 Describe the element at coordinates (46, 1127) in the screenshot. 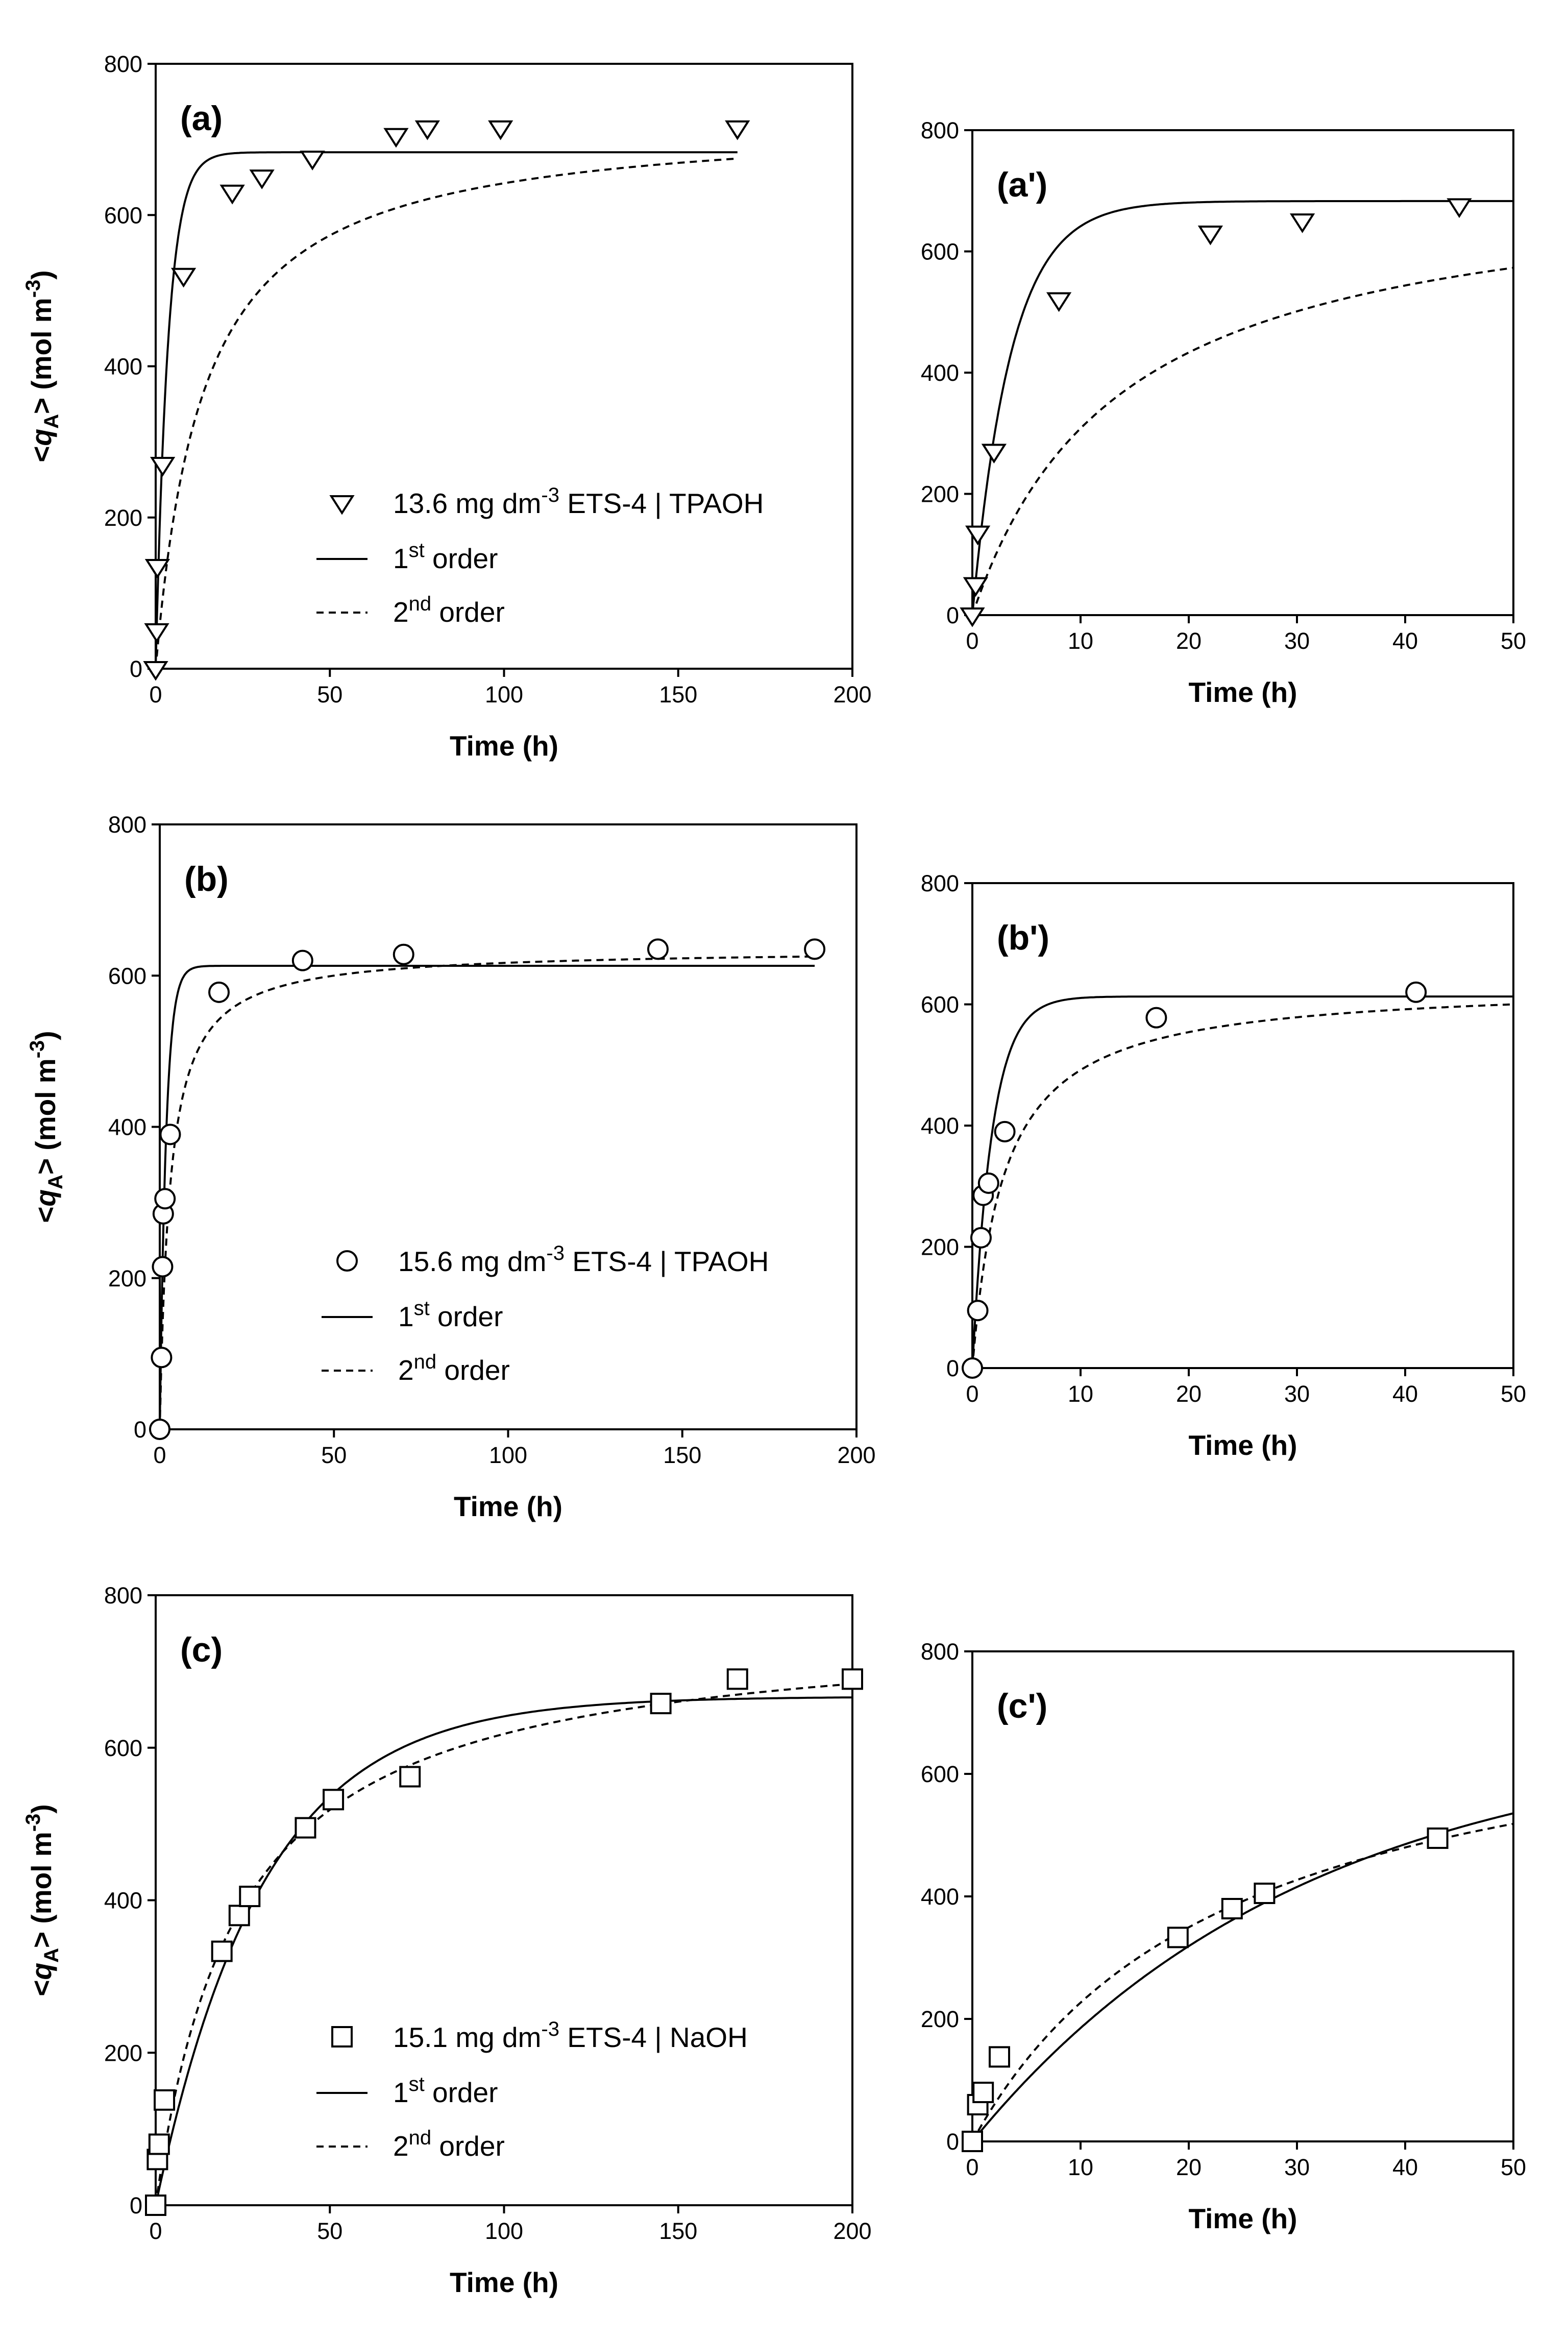

I see `y-axis-label: <qA> (mol m-3)` at that location.